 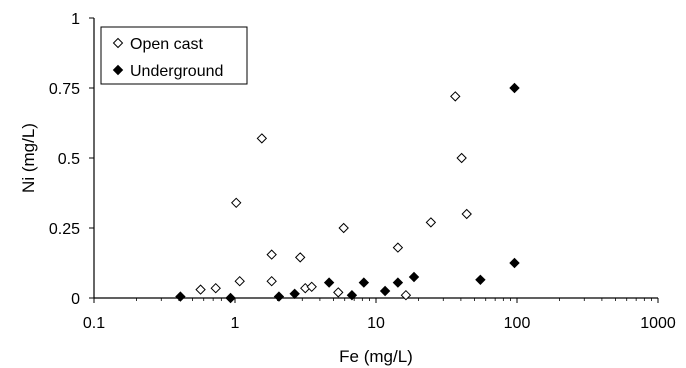 I want to click on legend: Open cast Underground, so click(x=174, y=55).